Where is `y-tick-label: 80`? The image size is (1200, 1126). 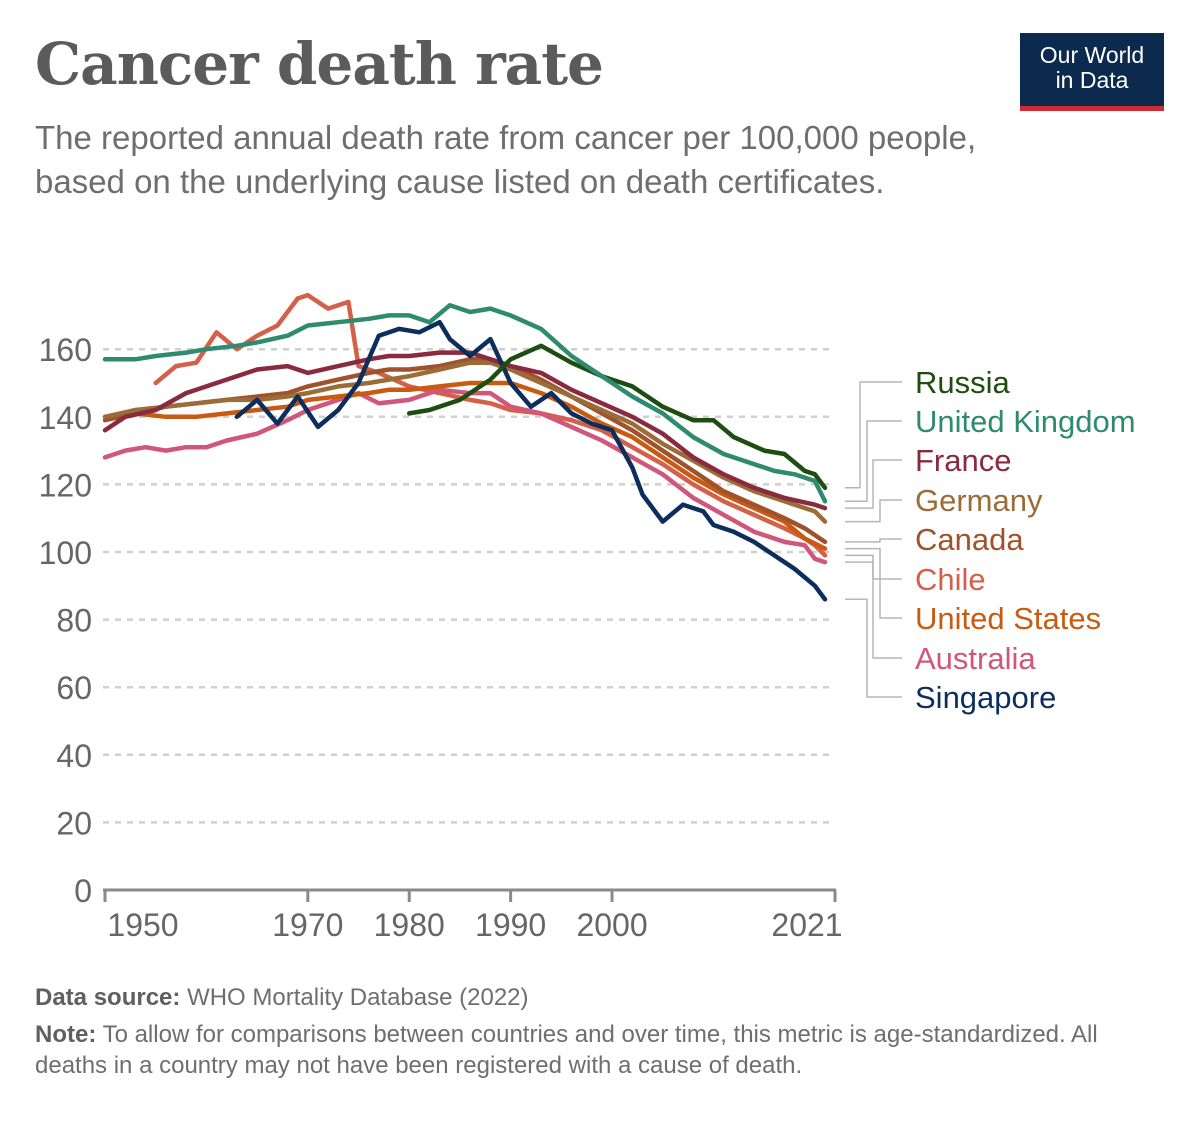 y-tick-label: 80 is located at coordinates (74, 621).